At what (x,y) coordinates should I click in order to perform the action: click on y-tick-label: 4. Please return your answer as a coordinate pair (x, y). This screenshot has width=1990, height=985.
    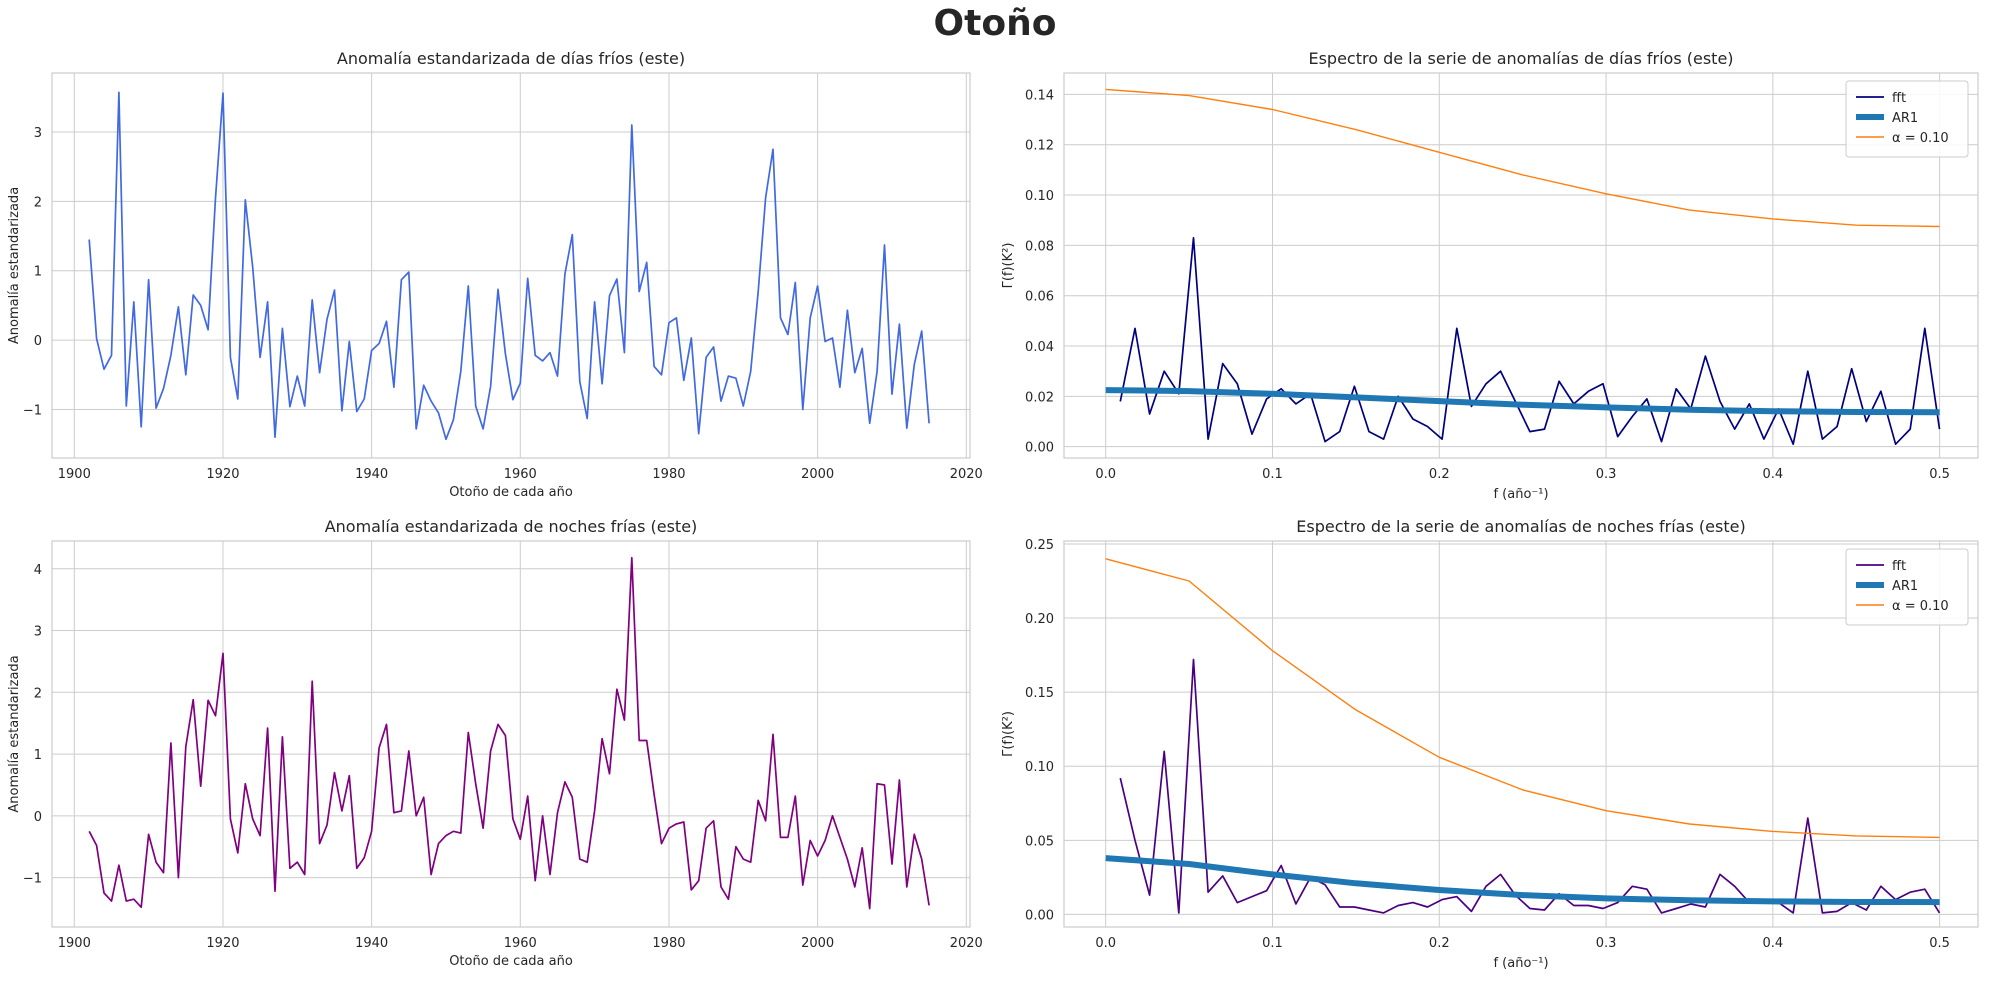
    Looking at the image, I should click on (38, 570).